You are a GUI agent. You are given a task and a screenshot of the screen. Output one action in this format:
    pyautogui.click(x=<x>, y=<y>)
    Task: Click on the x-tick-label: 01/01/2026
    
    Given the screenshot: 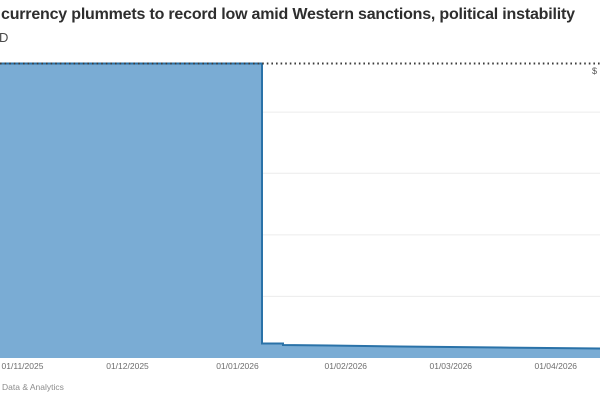 What is the action you would take?
    pyautogui.click(x=237, y=366)
    